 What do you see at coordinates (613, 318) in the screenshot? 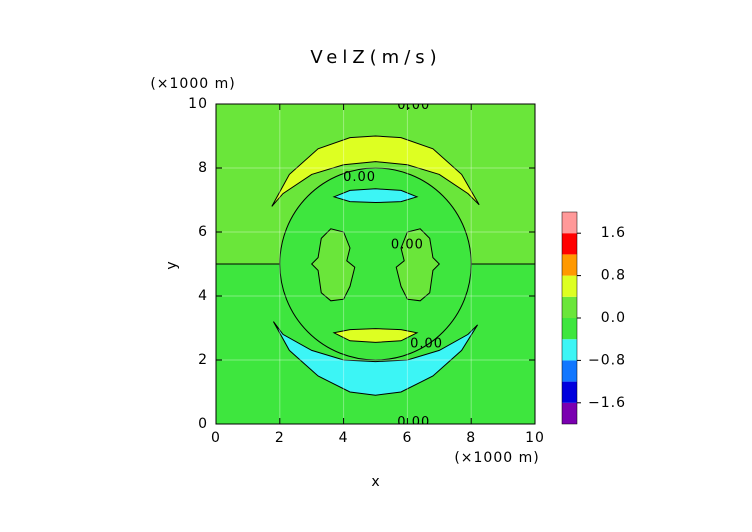
I see `colorbar-tick-label: 0.0` at bounding box center [613, 318].